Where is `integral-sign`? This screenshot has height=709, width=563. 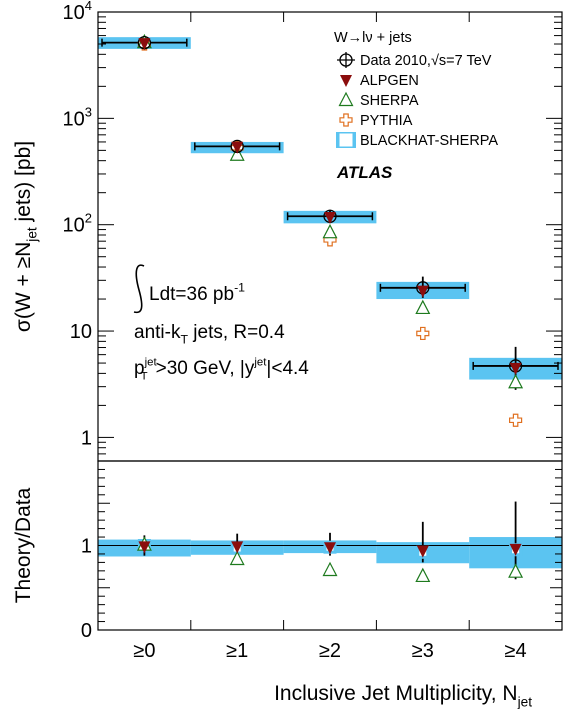 integral-sign is located at coordinates (139, 289).